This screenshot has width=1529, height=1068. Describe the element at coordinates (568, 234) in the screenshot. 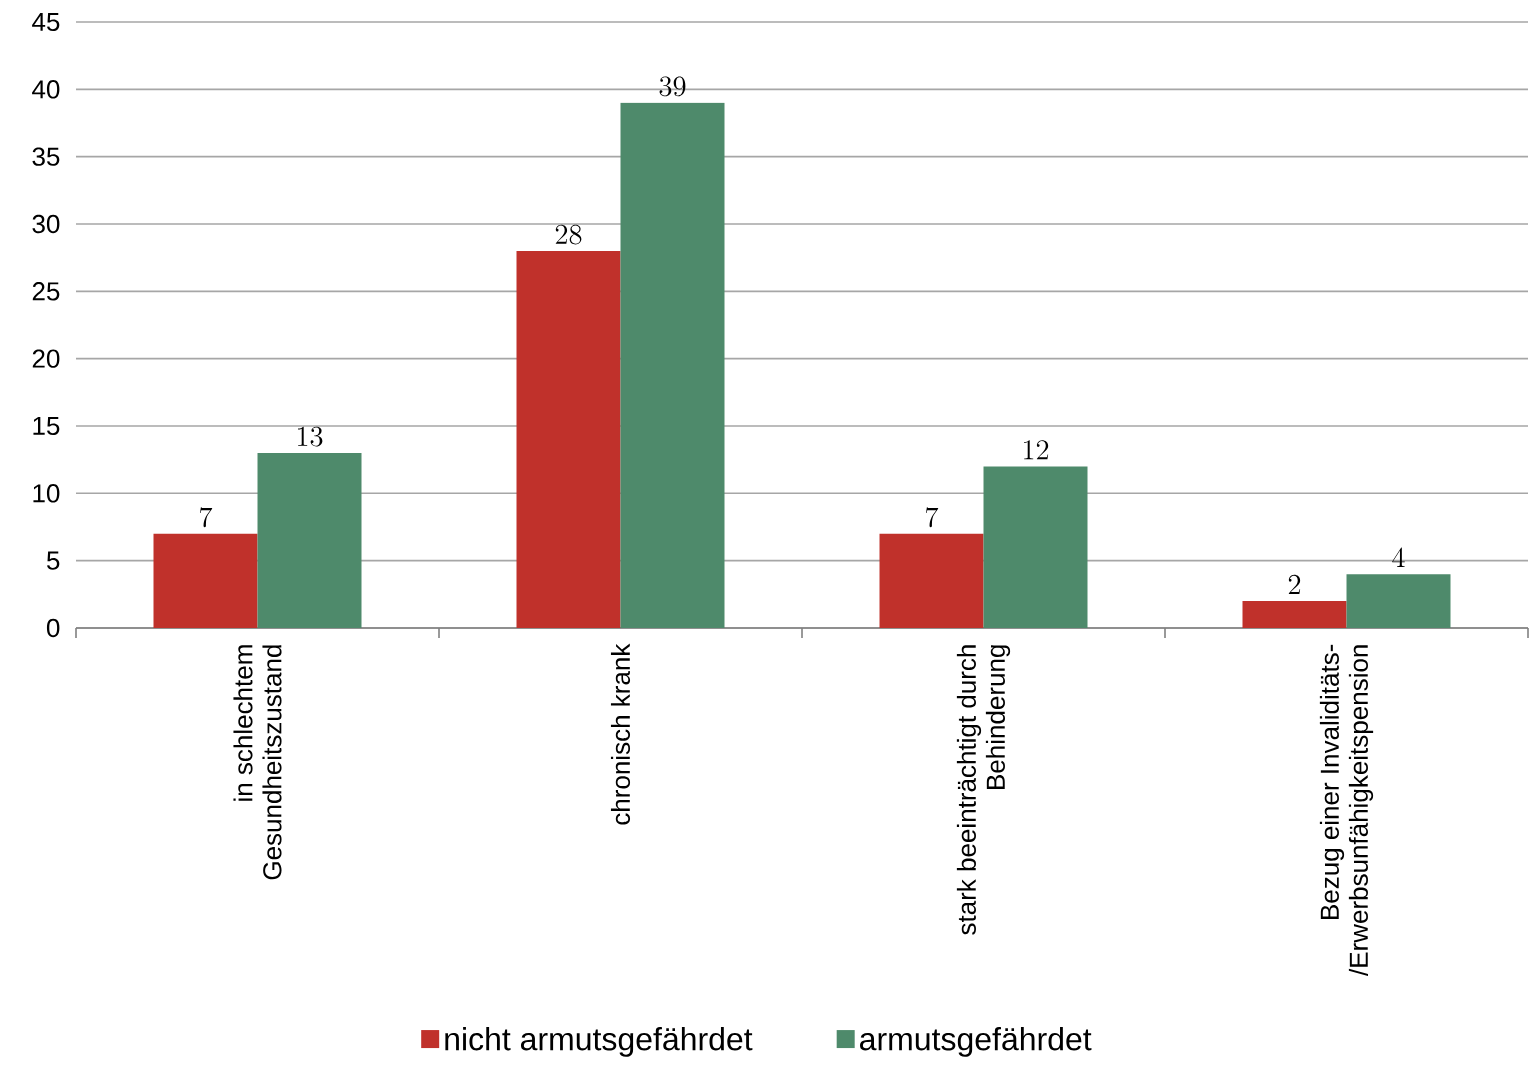

I see `data-label: 28` at that location.